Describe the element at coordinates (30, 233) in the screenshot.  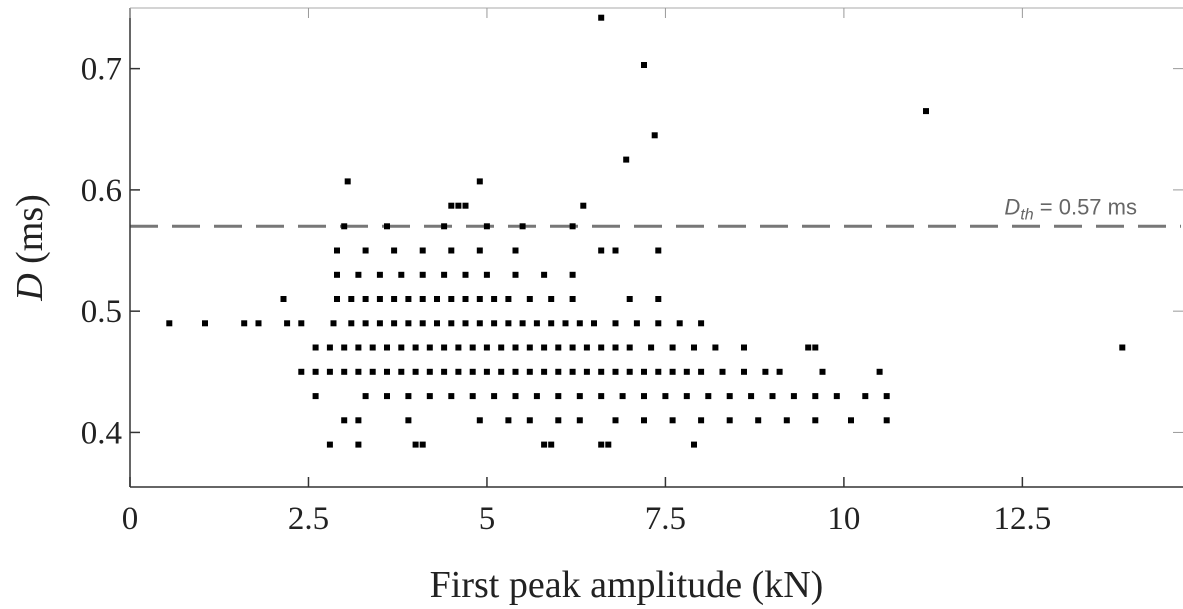
I see `y-axis-label-unit: (ms)` at that location.